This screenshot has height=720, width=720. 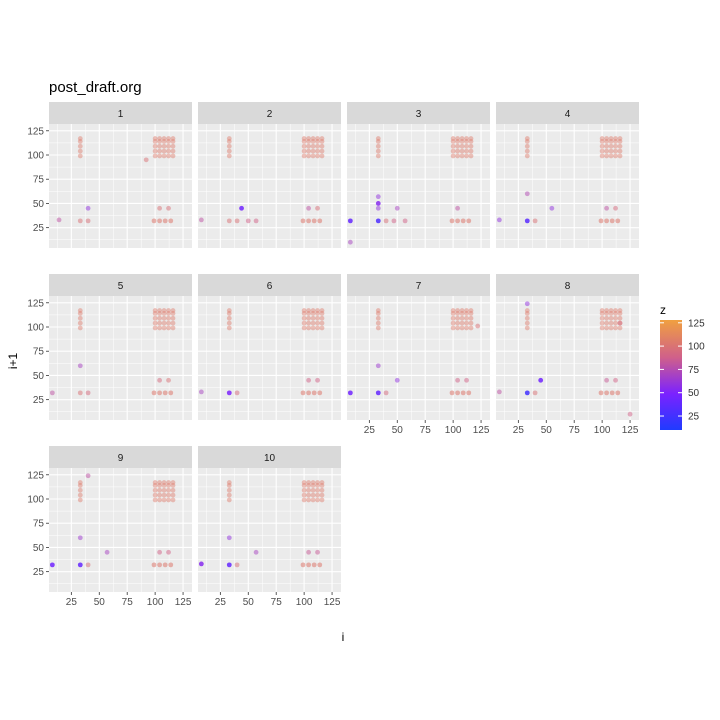 I want to click on x-tick-label: 125, so click(x=481, y=430).